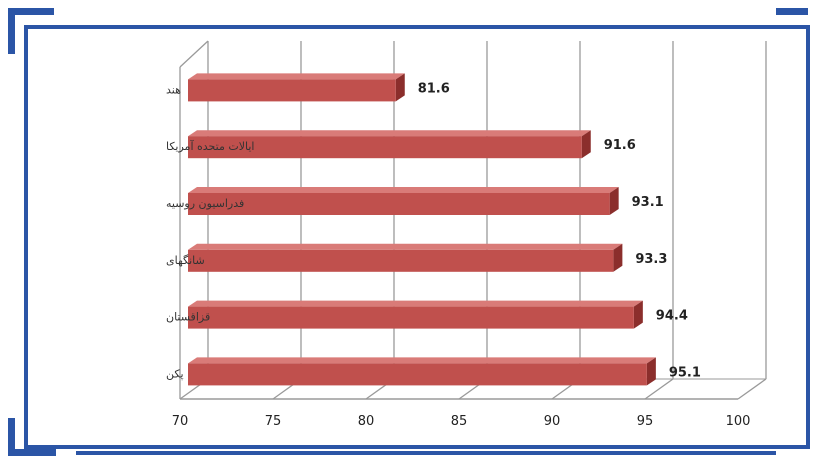  What do you see at coordinates (434, 88) in the screenshot?
I see `data-label: 81.6` at bounding box center [434, 88].